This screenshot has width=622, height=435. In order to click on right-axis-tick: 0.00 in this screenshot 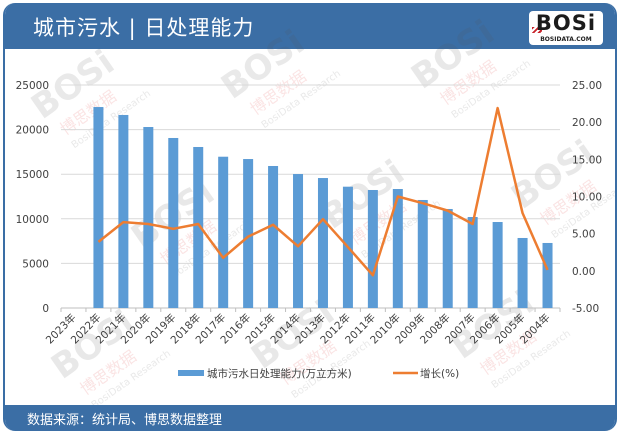, I will do `click(583, 272)`.